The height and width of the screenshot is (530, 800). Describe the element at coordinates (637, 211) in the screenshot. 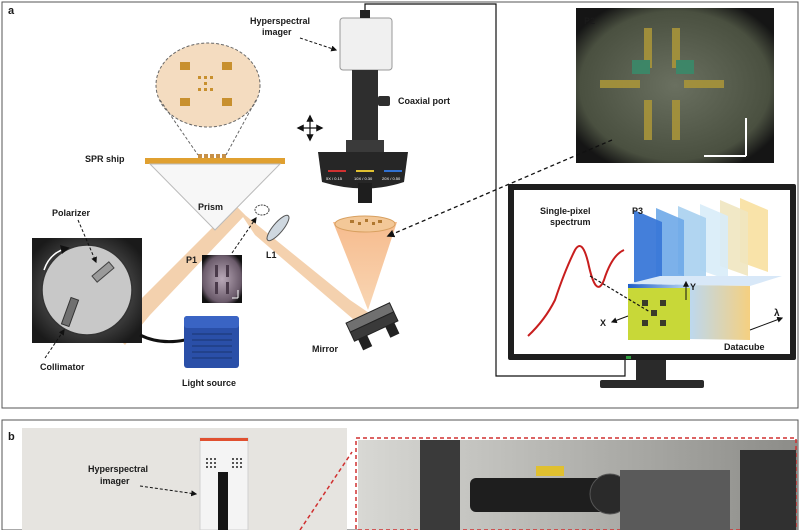

I see `p3-label: P3` at that location.